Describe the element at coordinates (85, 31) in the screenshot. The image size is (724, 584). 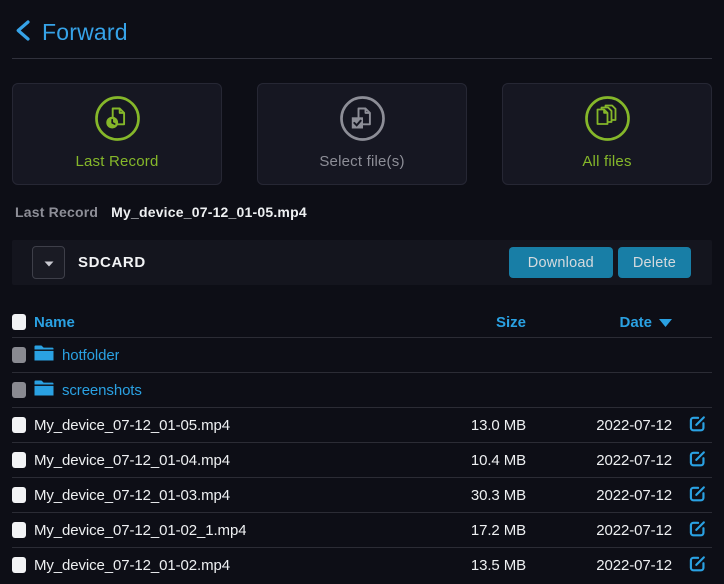
I see `page-title: Forward` at that location.